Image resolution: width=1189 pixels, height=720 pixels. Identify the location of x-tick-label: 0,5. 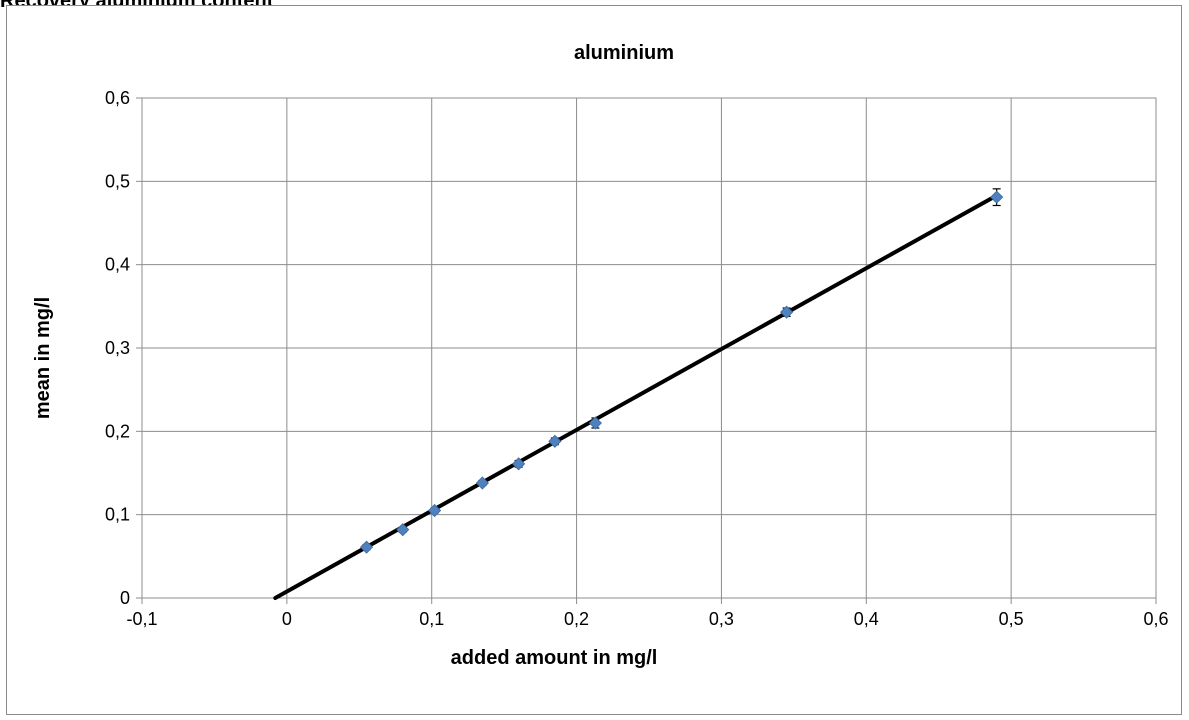
(1011, 619).